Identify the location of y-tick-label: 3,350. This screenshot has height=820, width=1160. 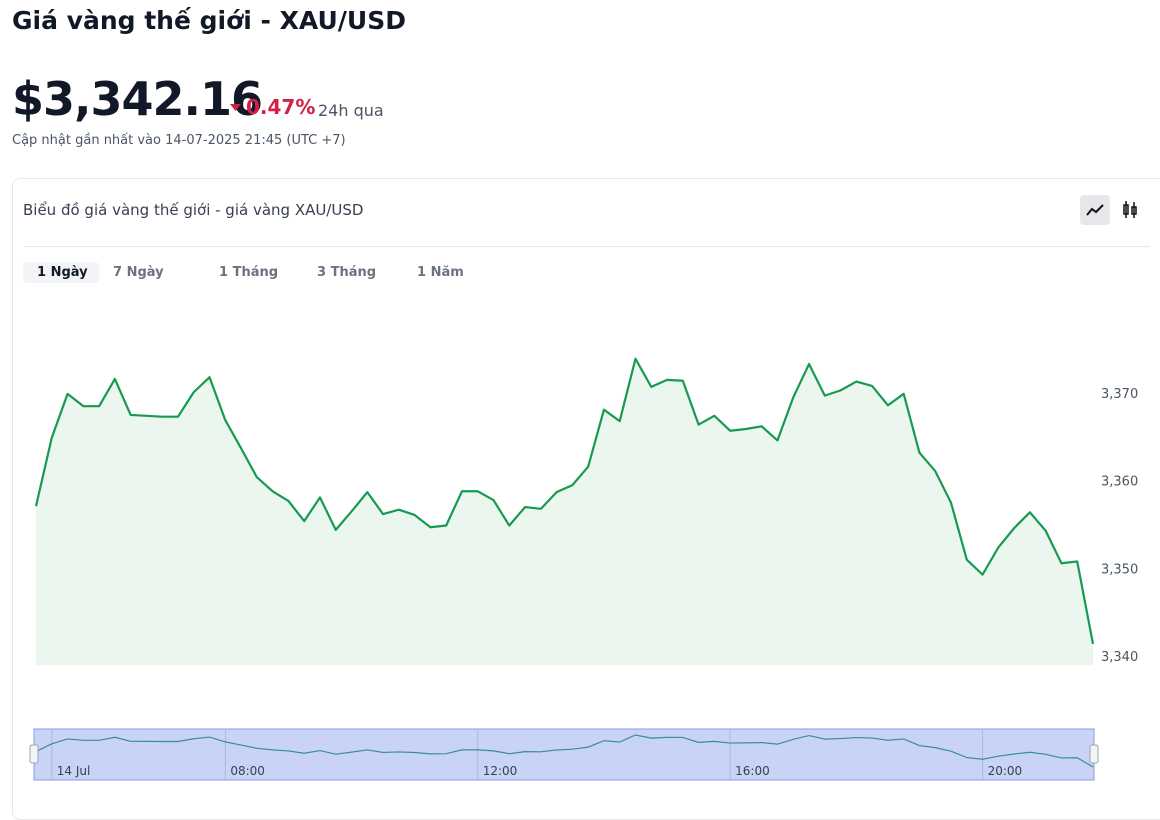
(1119, 569).